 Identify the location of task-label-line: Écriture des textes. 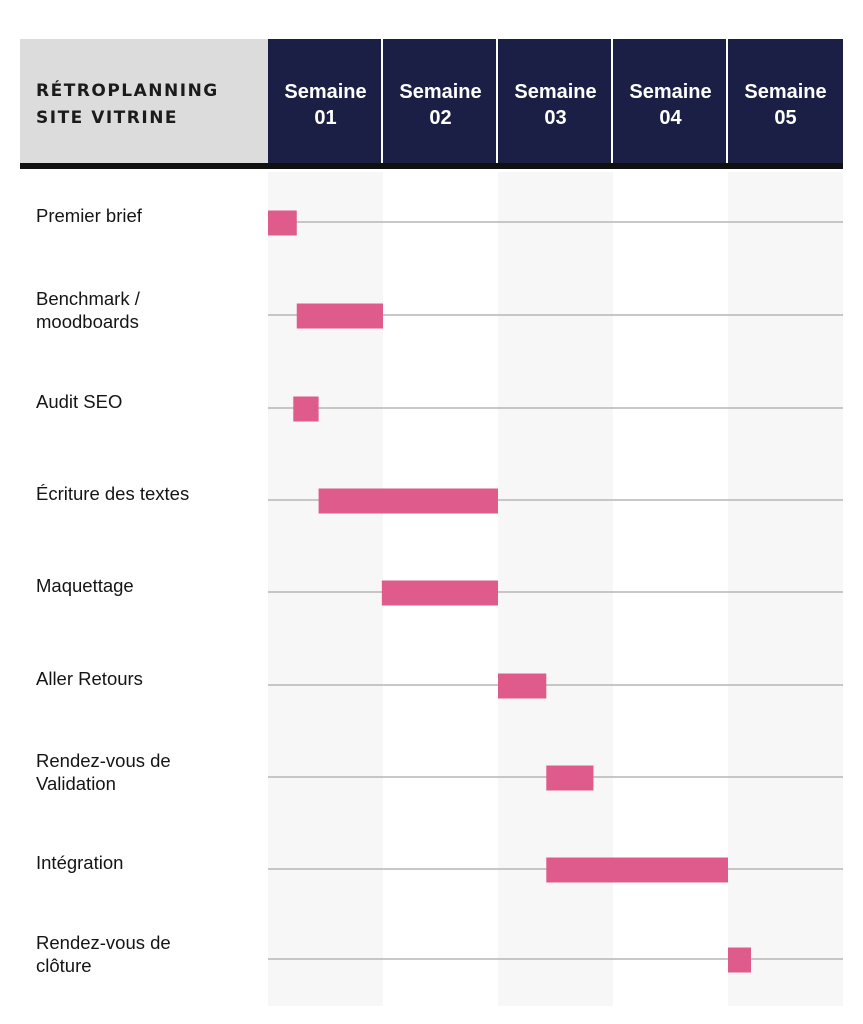
(112, 493).